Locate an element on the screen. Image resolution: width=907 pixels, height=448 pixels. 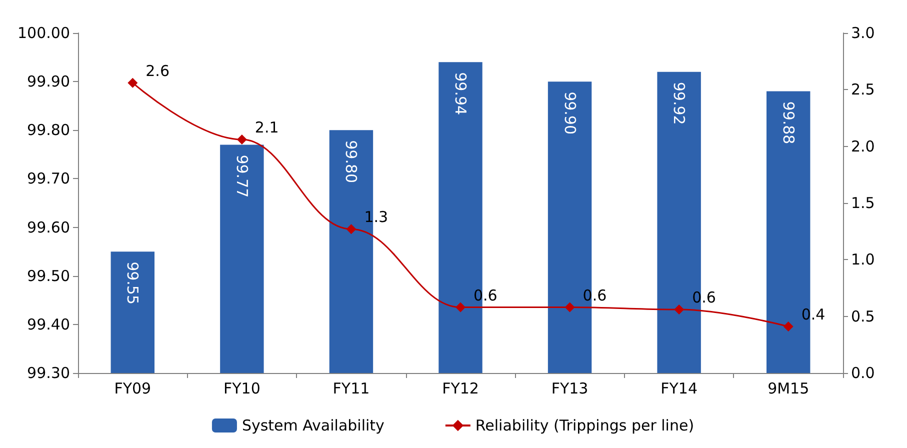
data-label: 99.77 is located at coordinates (241, 176).